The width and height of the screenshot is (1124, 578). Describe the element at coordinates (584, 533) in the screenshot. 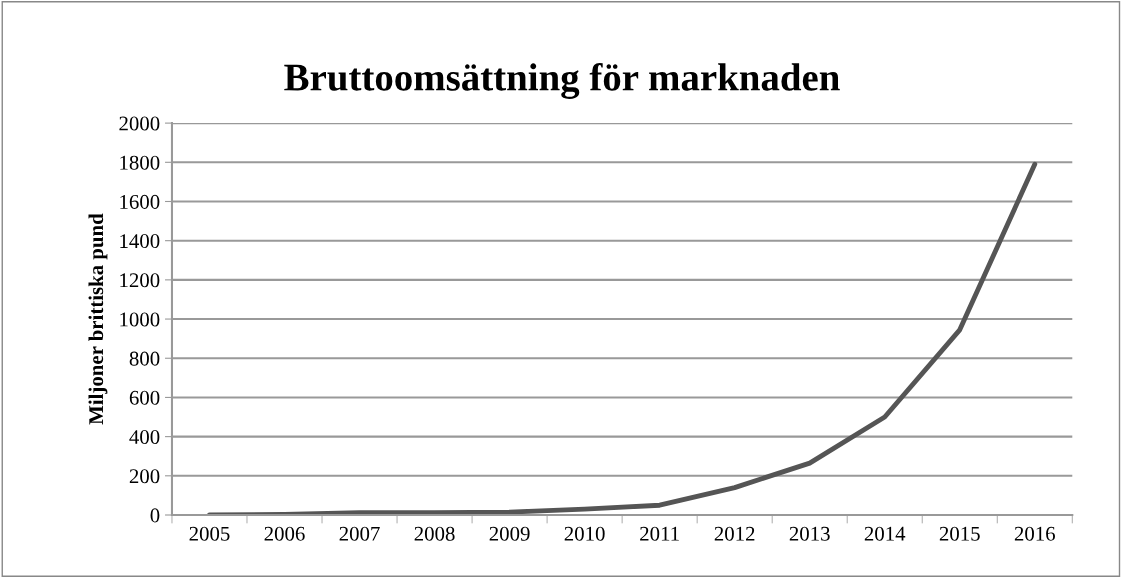

I see `x-tick-label: 2010` at that location.